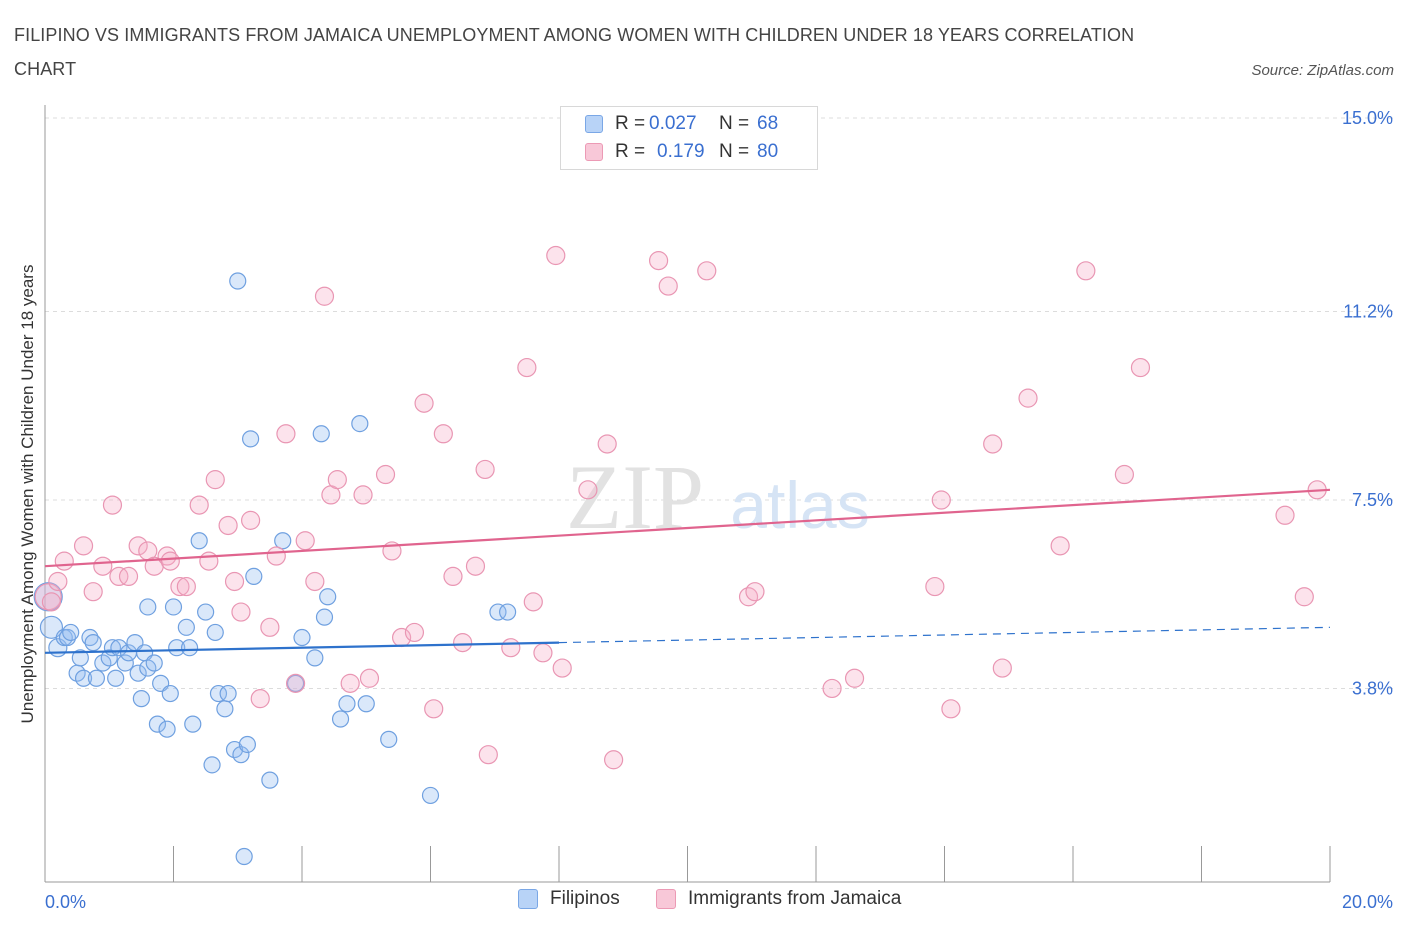 The image size is (1406, 930). What do you see at coordinates (799, 505) in the screenshot?
I see `watermark-atlas: atlas` at bounding box center [799, 505].